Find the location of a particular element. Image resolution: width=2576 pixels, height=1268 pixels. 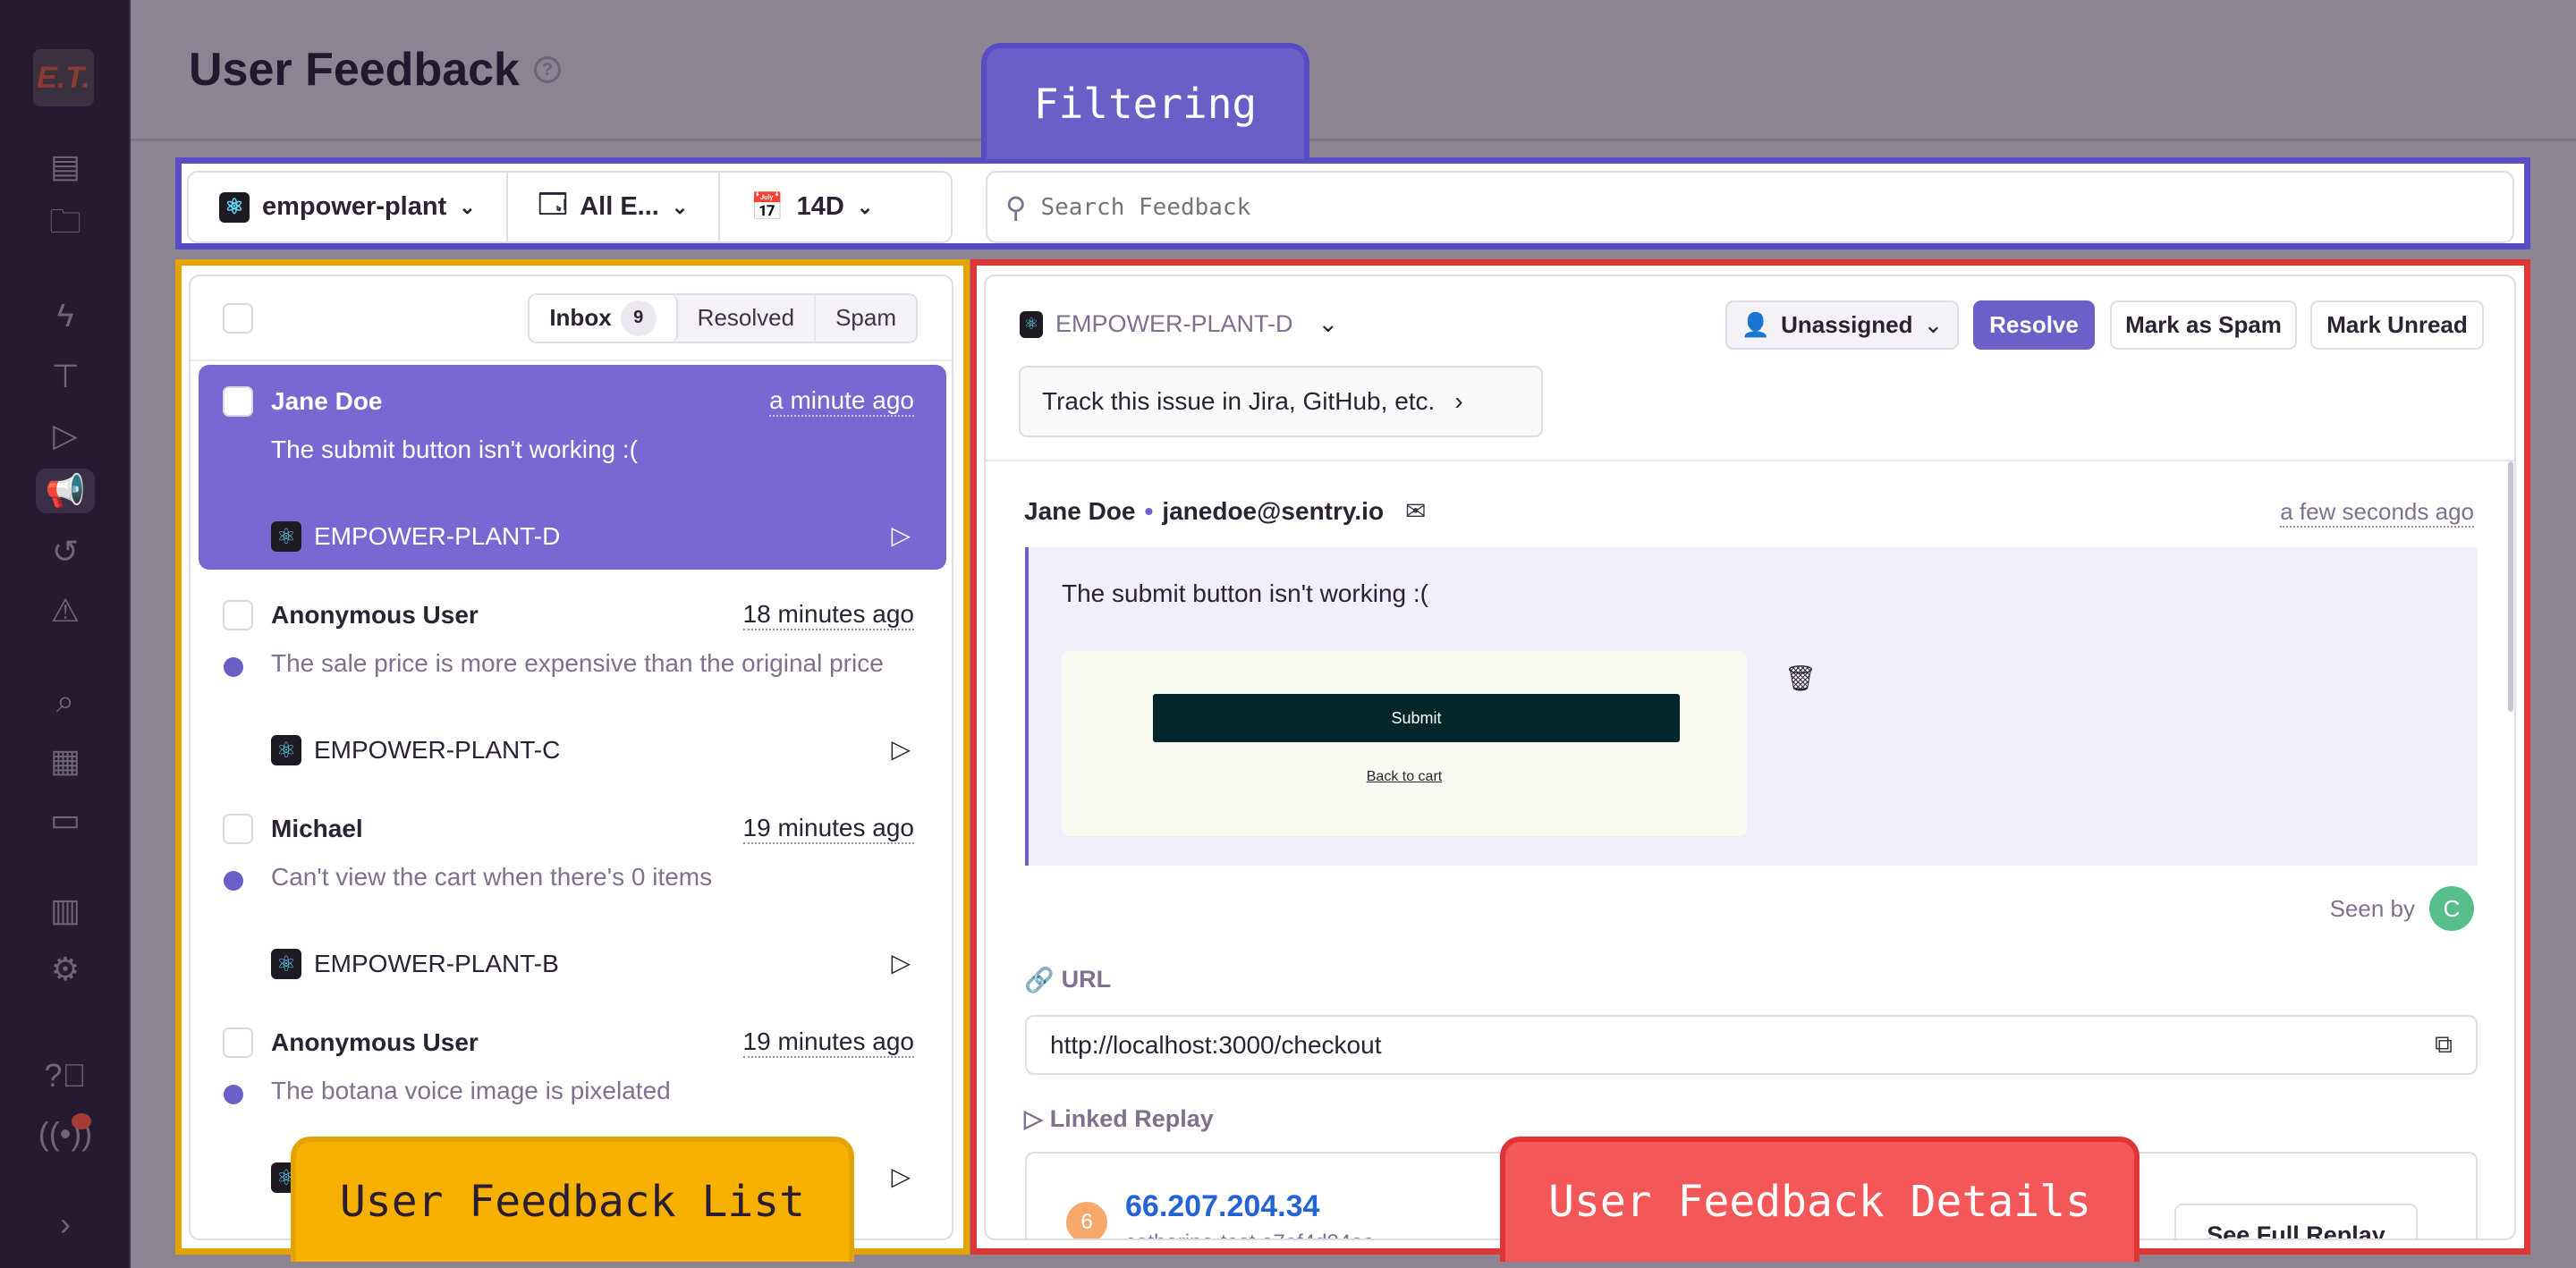

issues-icon: ▤ is located at coordinates (64, 166).